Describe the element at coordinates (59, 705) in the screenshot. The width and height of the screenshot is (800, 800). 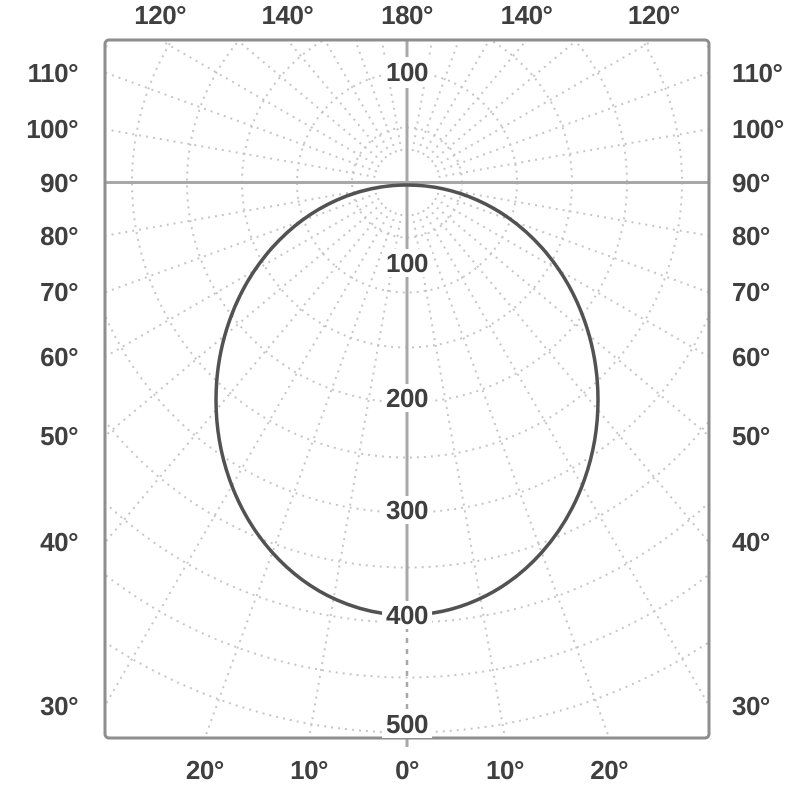
I see `angle-label-left: 30°` at that location.